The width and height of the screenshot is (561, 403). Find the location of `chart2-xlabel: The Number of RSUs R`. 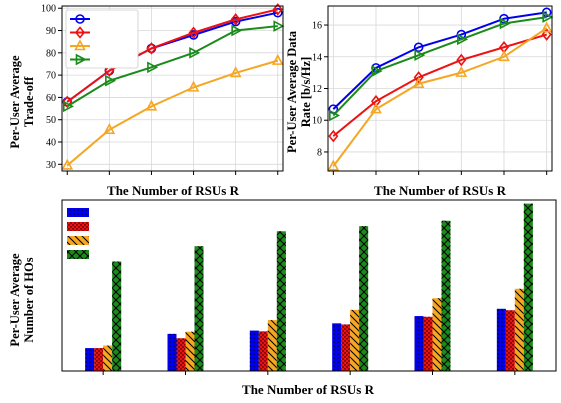

chart2-xlabel: The Number of RSUs R is located at coordinates (308, 389).